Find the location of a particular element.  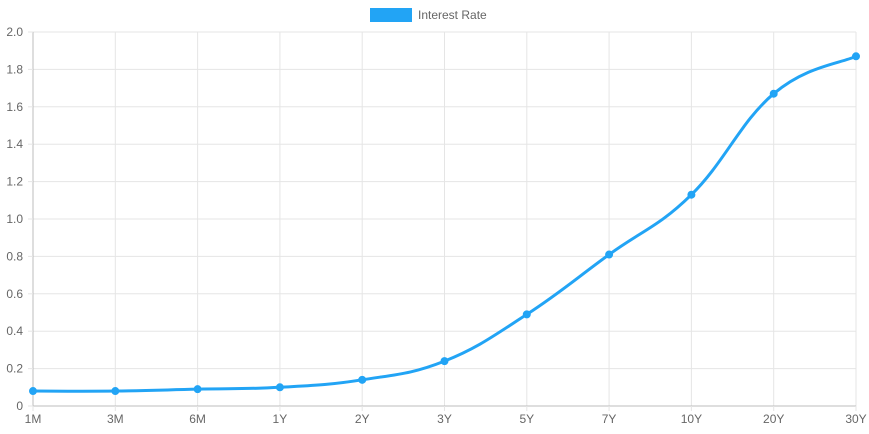

x-tick-label: 3M is located at coordinates (115, 419).